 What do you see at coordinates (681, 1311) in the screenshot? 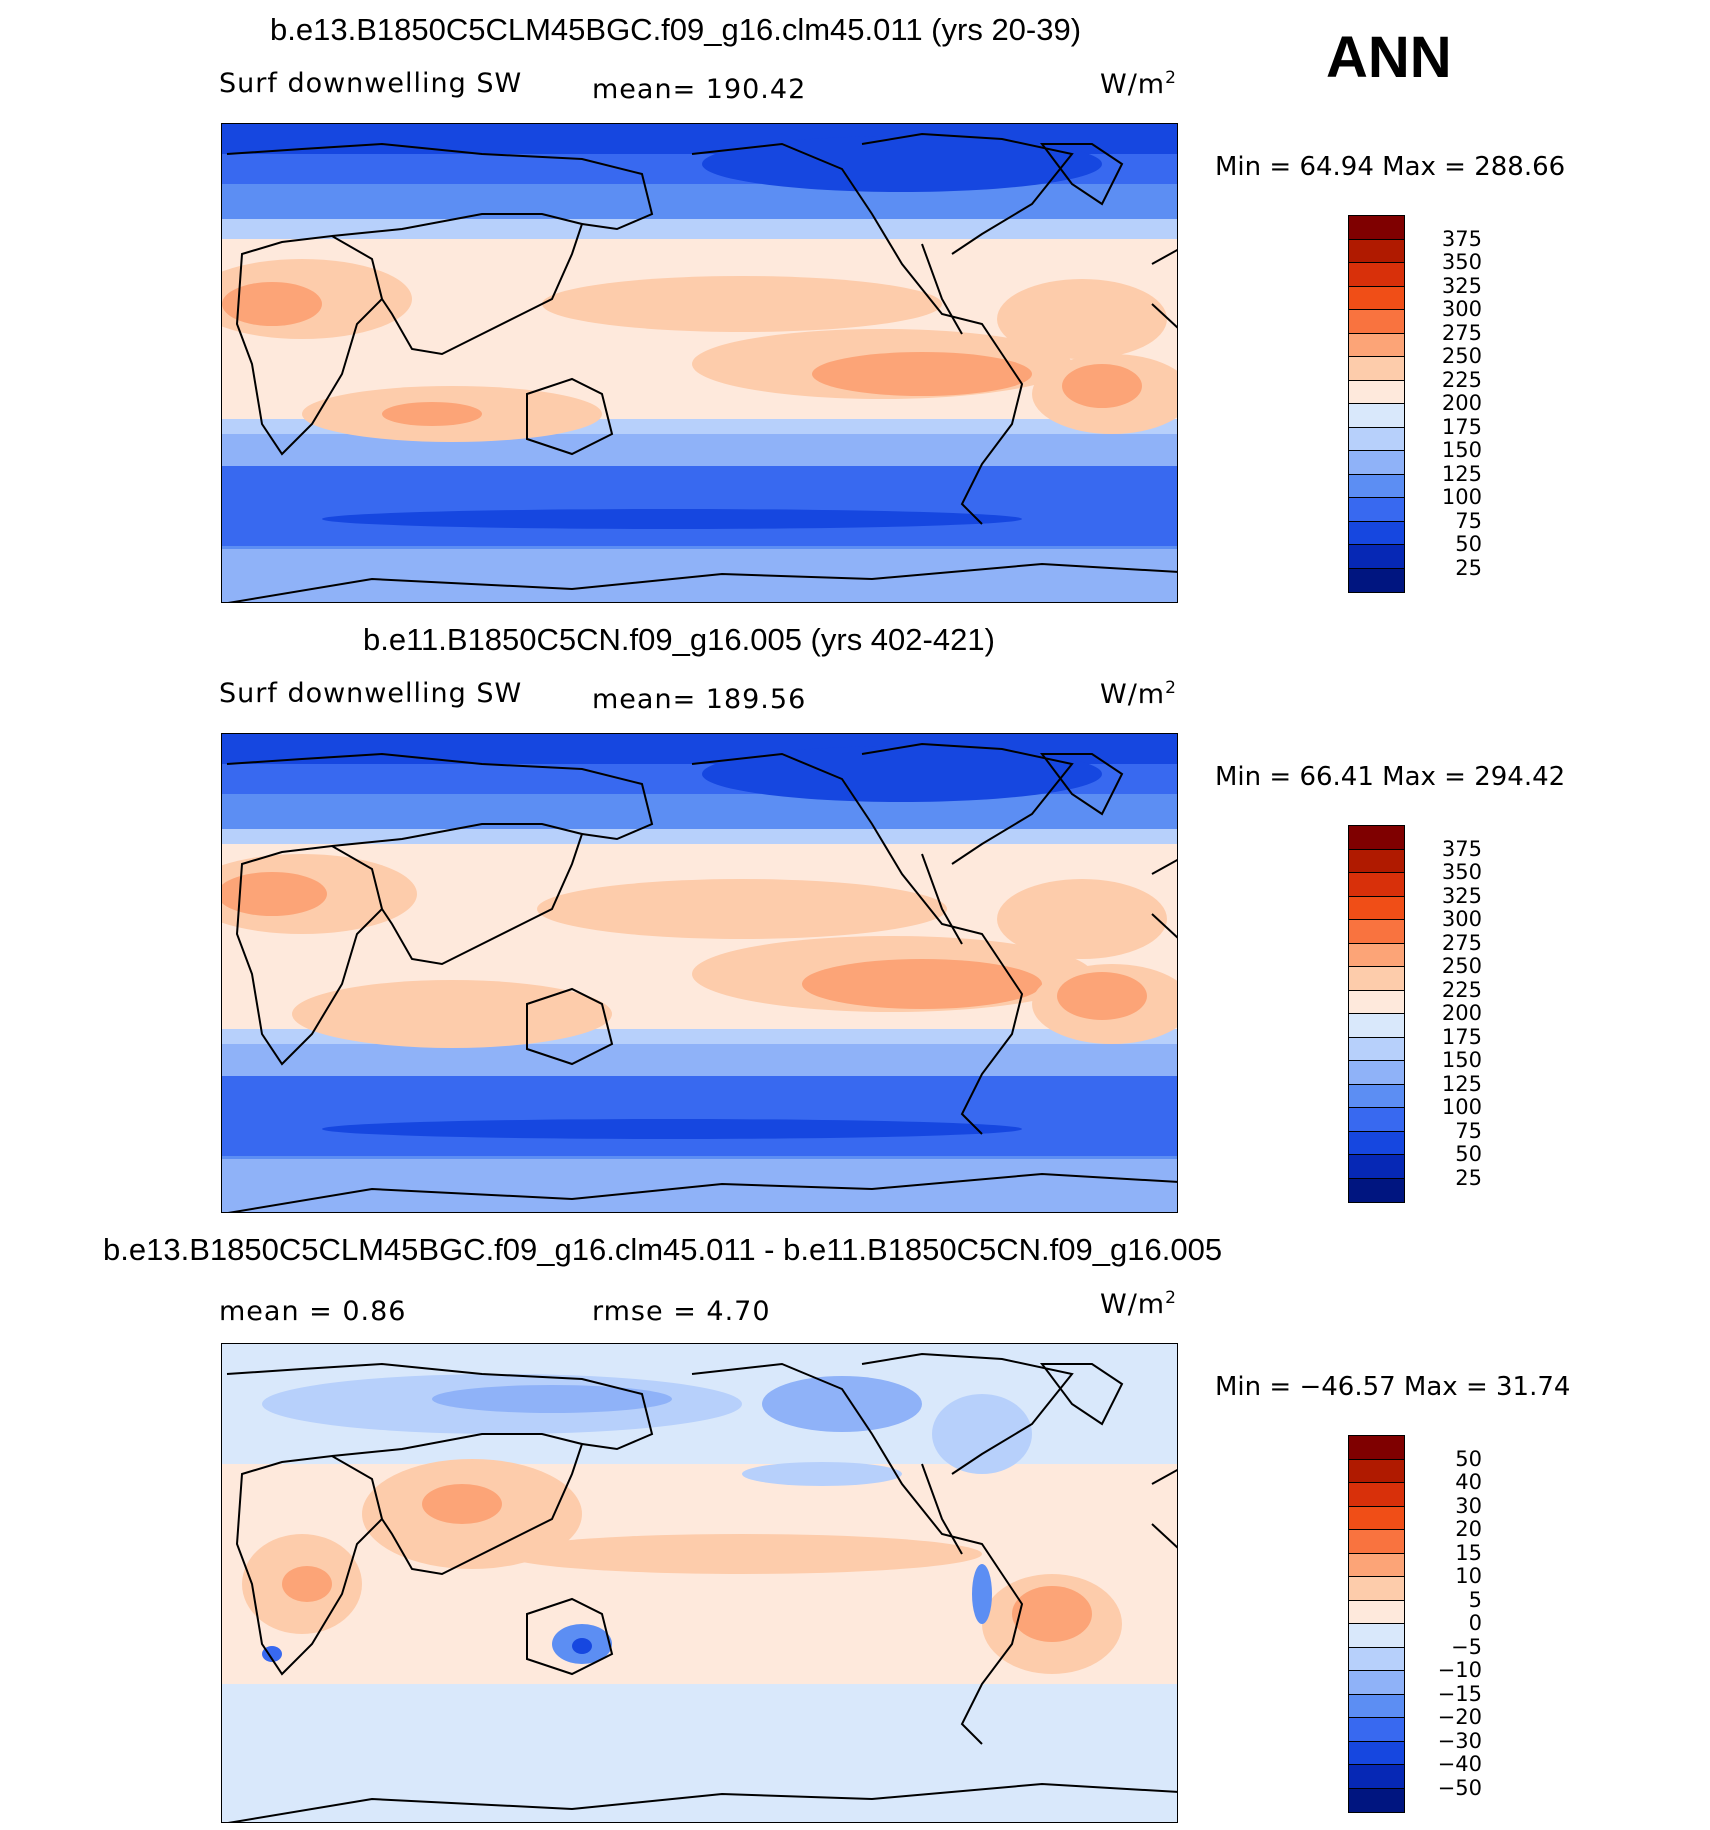
I see `panel-3-rmse: rmse = 4.70` at bounding box center [681, 1311].